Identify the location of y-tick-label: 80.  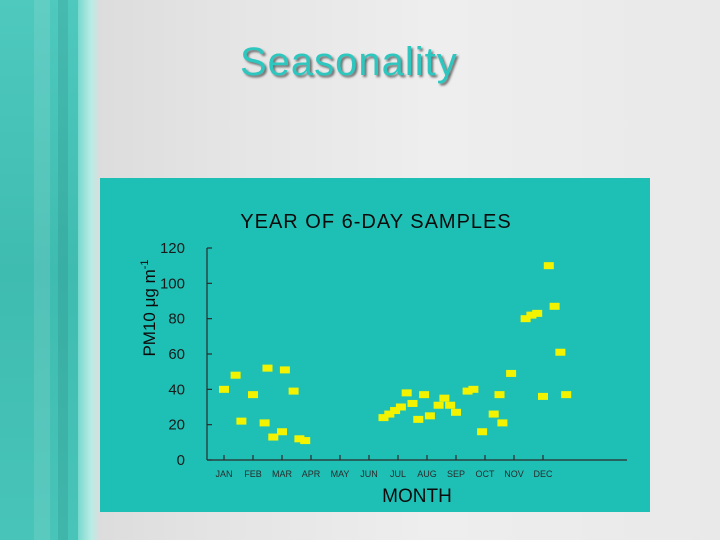
(176, 319).